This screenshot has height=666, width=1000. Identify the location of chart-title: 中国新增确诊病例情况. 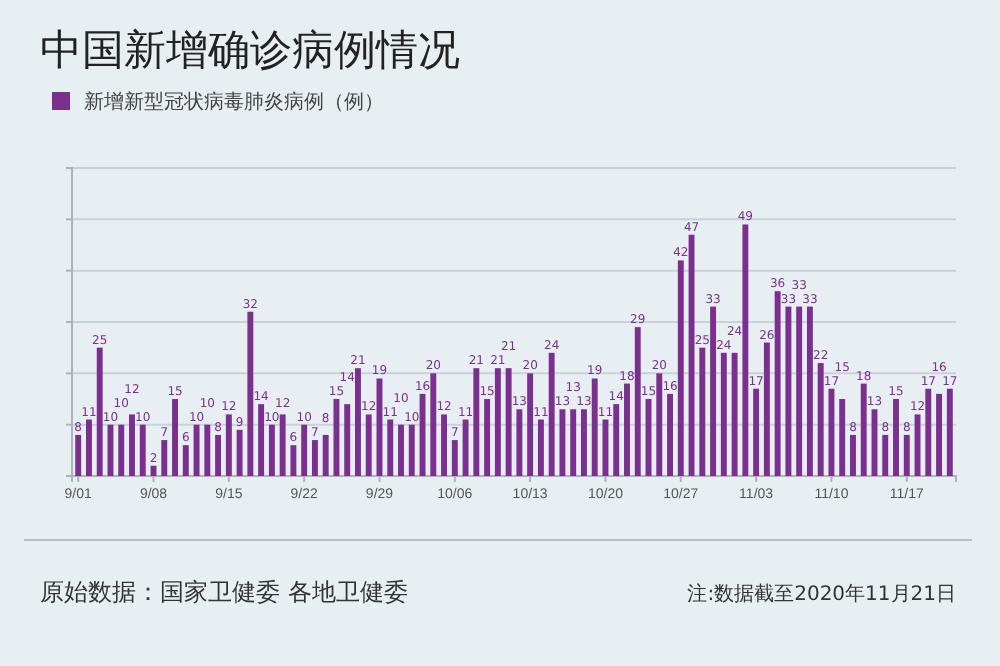
(250, 50).